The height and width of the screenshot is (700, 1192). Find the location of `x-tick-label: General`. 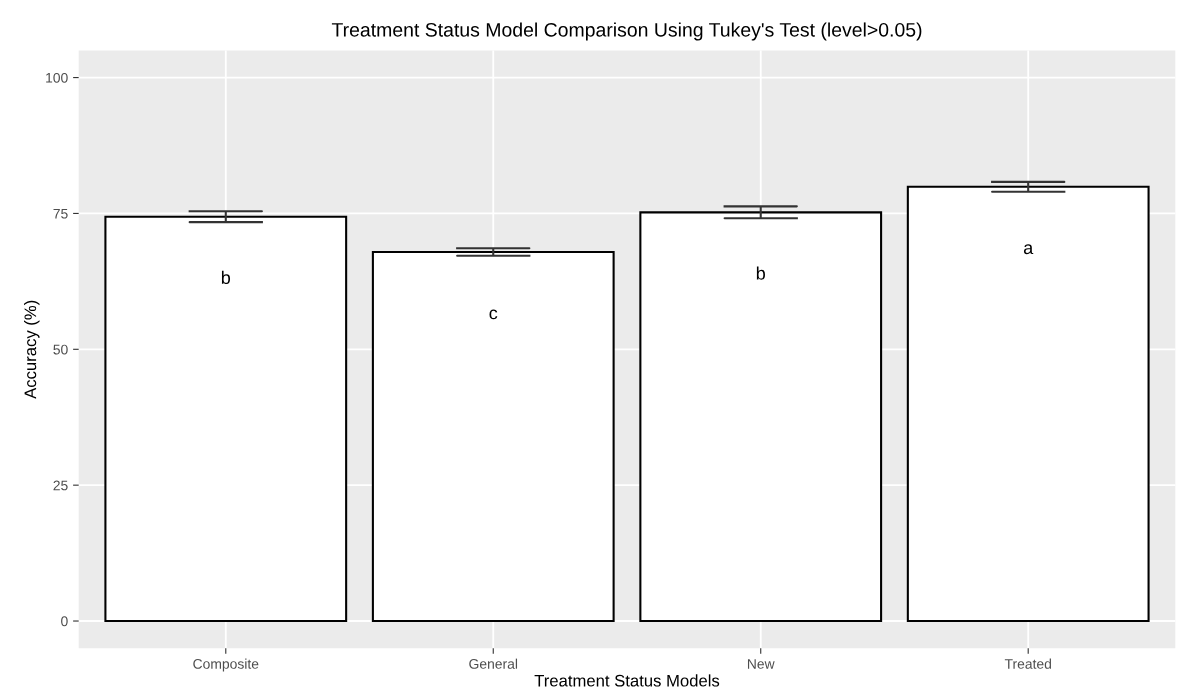

x-tick-label: General is located at coordinates (493, 663).